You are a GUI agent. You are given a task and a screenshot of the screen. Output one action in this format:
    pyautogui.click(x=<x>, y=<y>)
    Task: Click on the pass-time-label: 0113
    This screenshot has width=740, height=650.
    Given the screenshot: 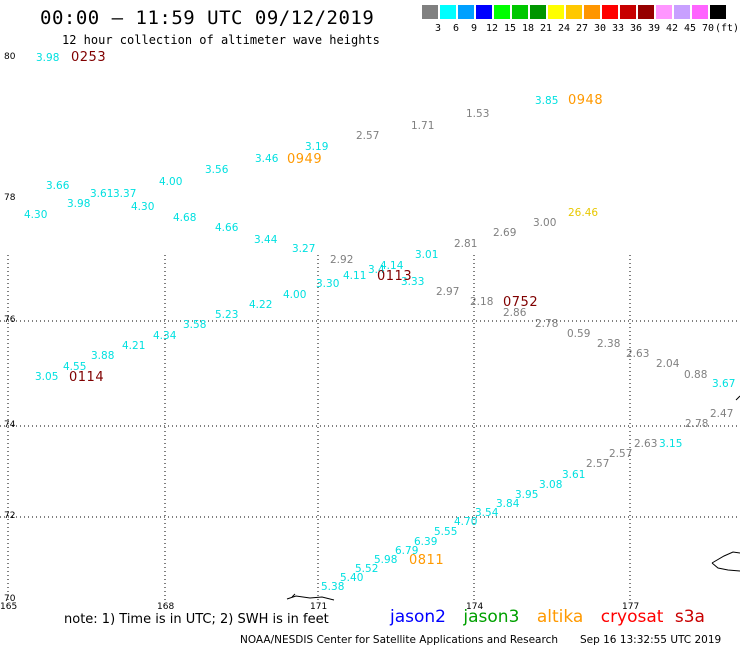 What is the action you would take?
    pyautogui.click(x=394, y=276)
    